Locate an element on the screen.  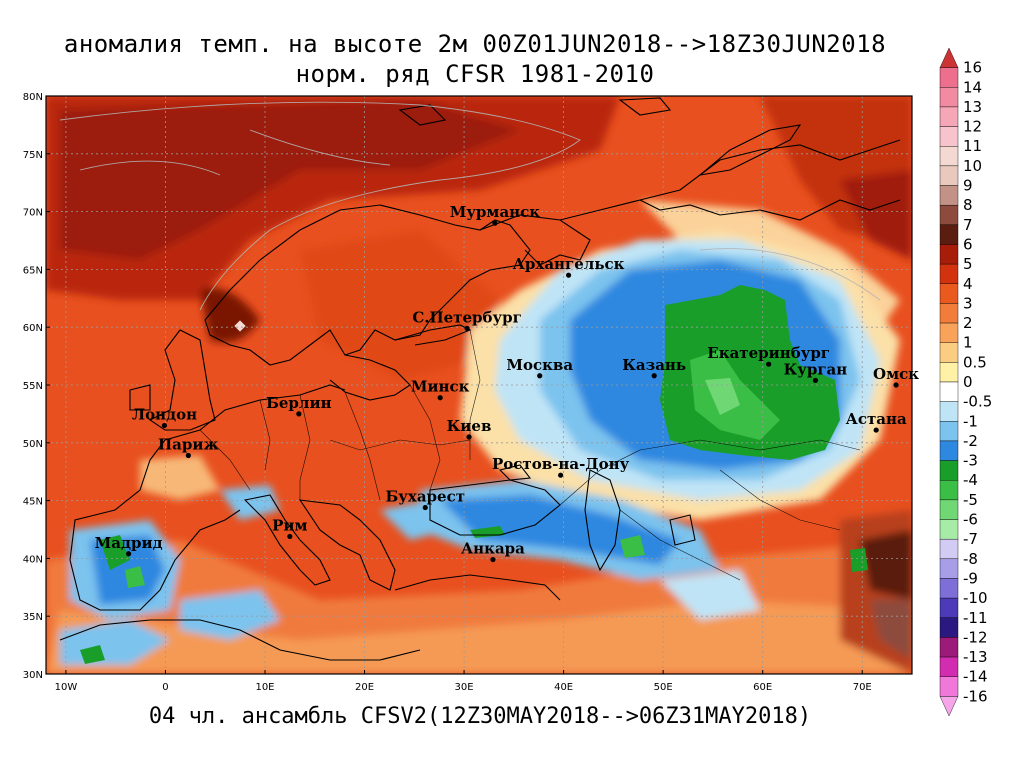
city-label: С.Петербург is located at coordinates (466, 317).